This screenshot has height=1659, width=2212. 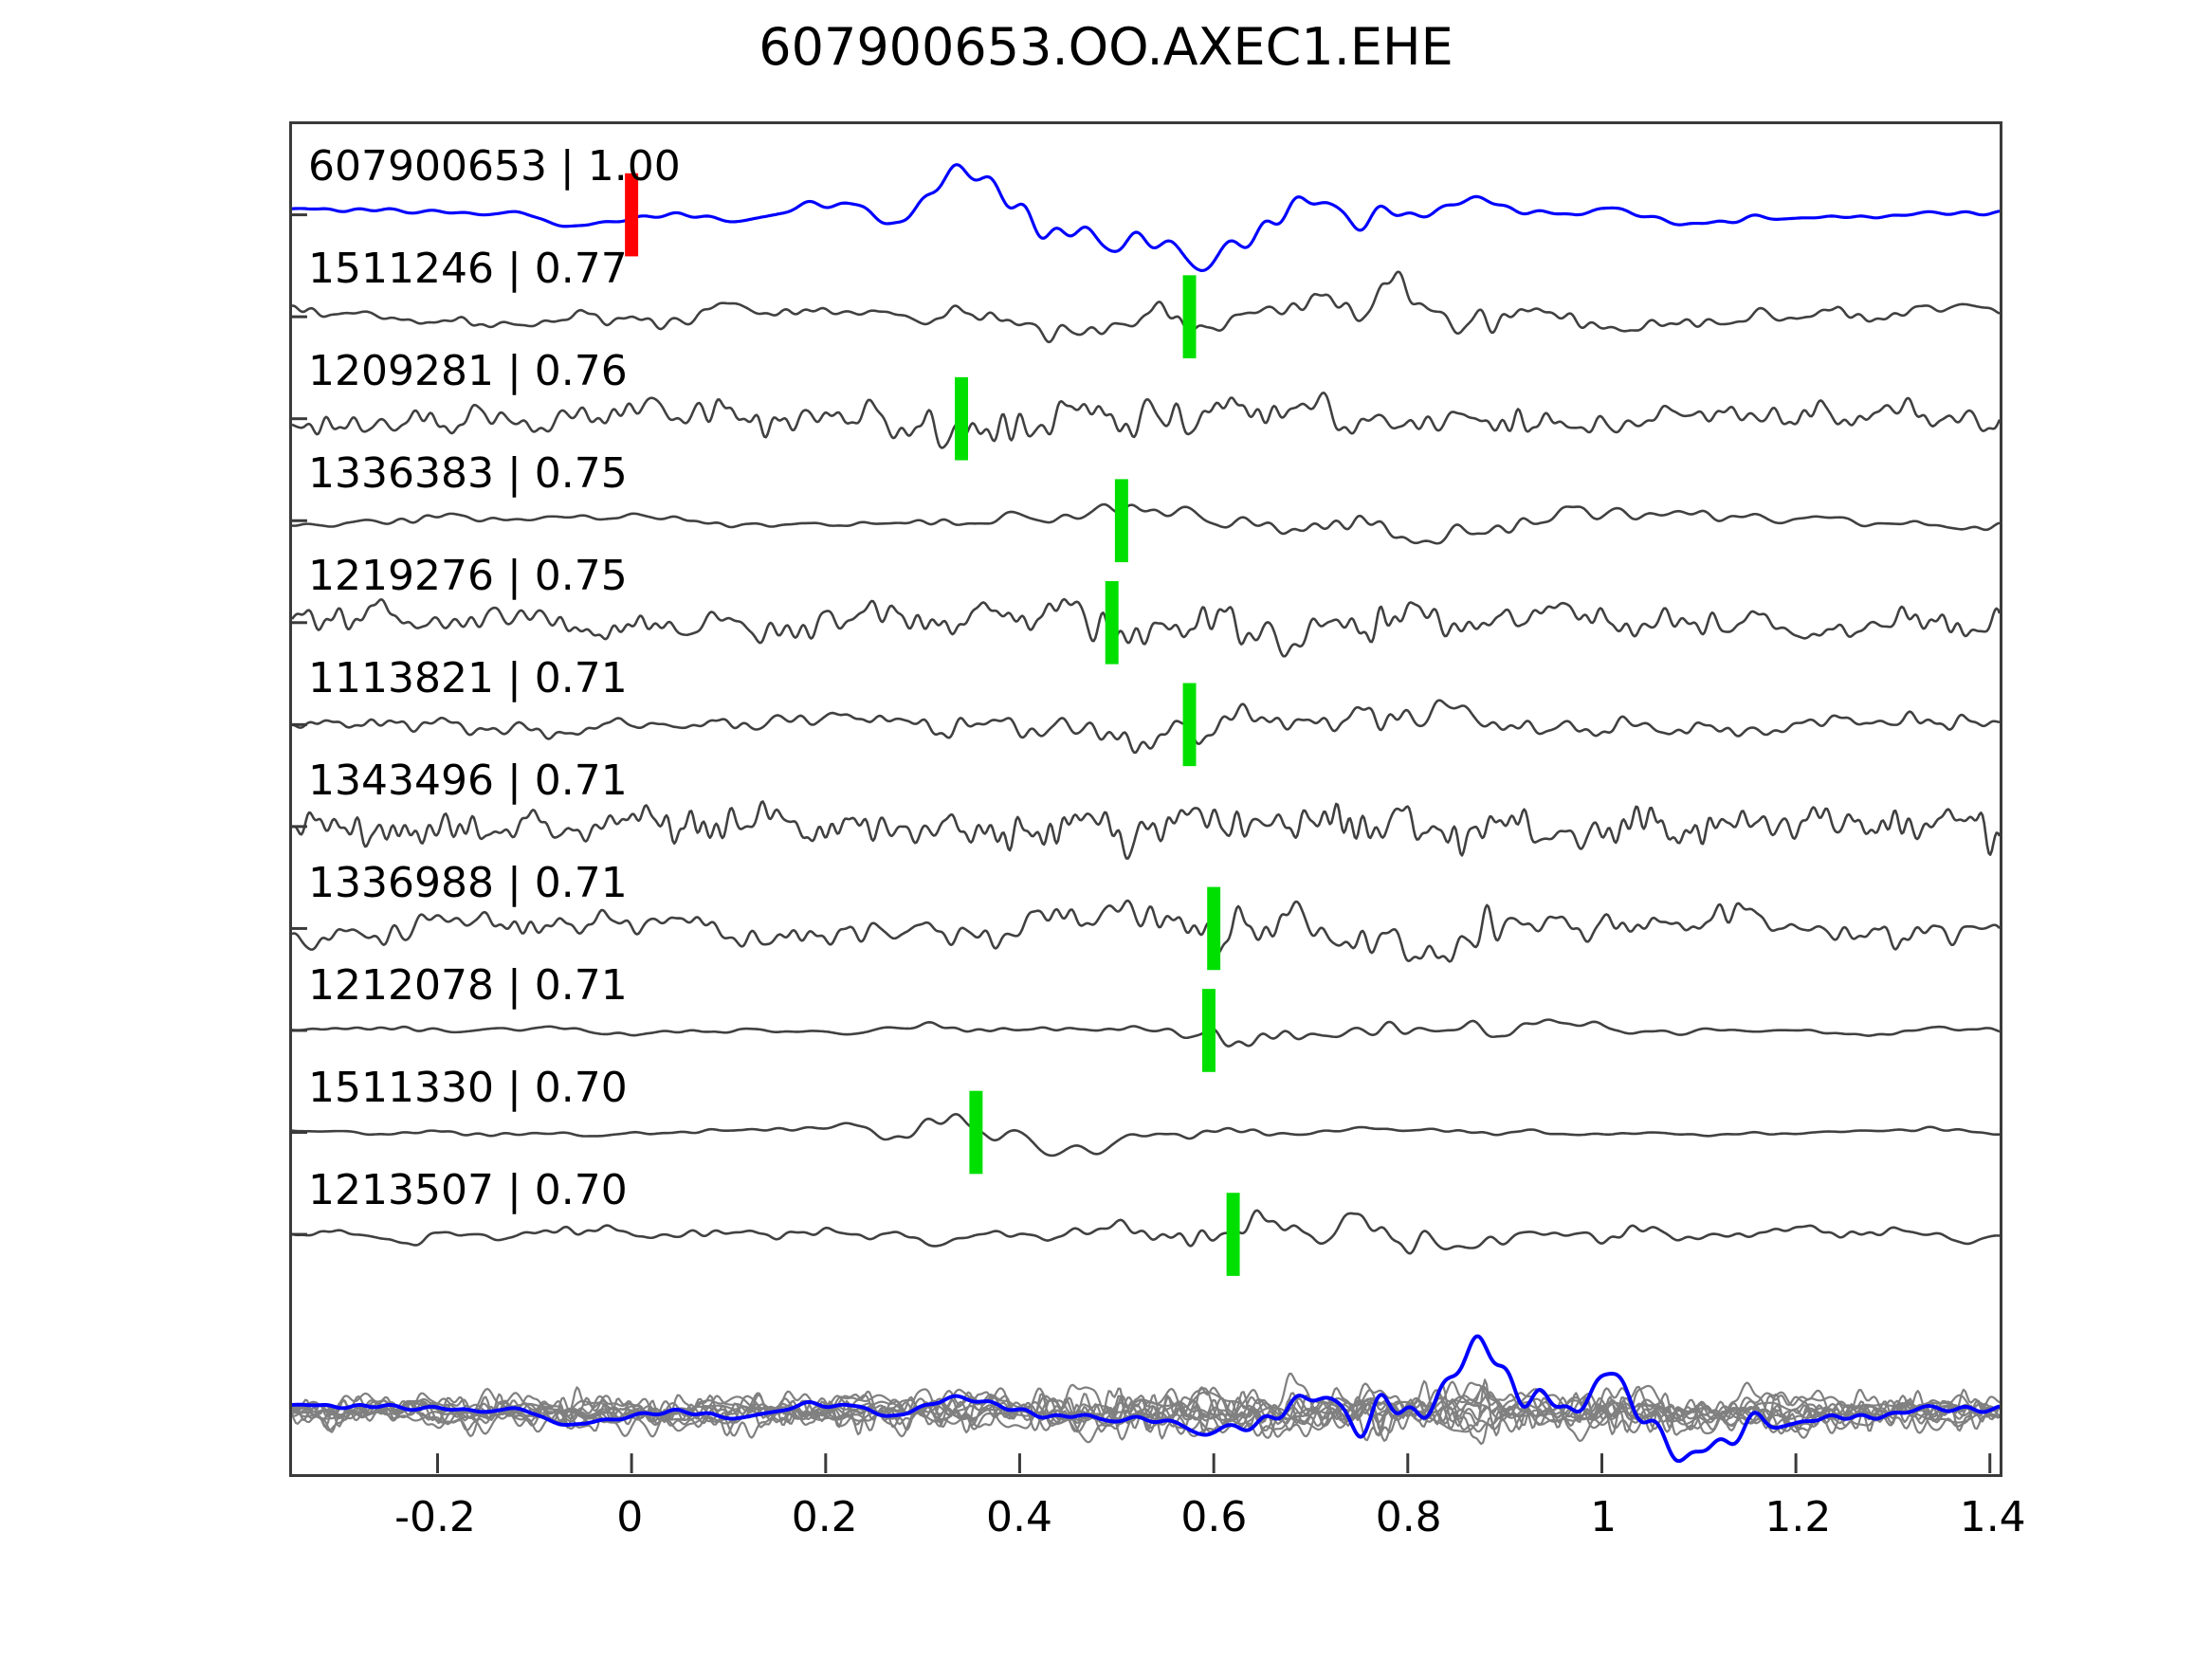 I want to click on trace-label-1343496: 1343496 | 0.71, so click(x=468, y=781).